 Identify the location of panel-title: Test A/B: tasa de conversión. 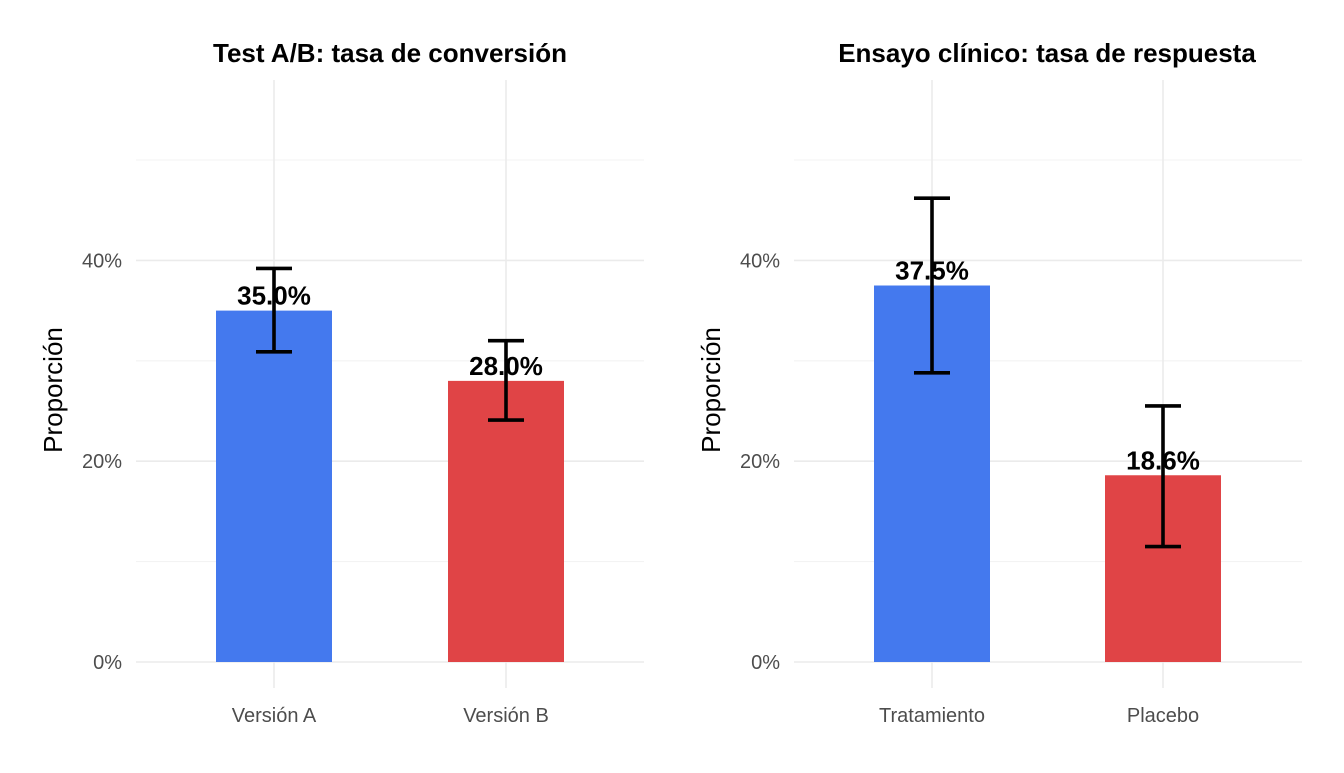
(390, 53).